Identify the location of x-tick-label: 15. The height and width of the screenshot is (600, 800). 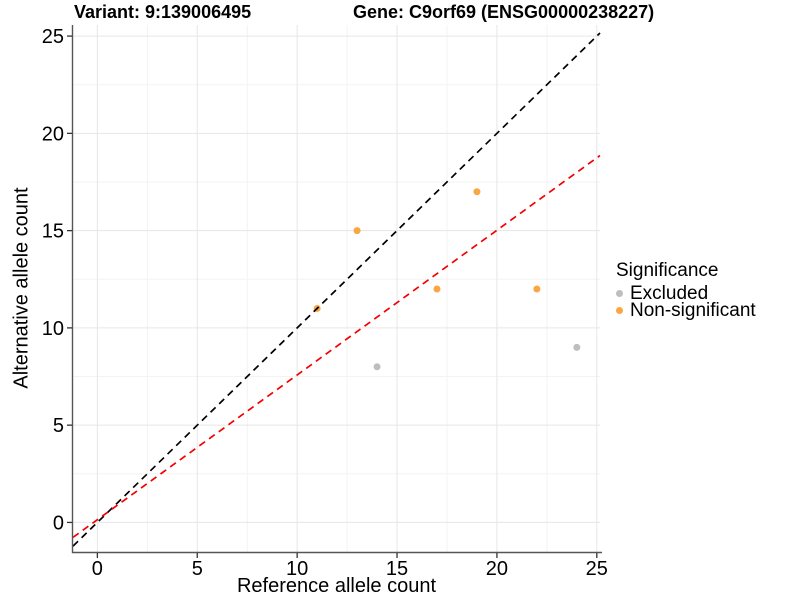
(397, 569).